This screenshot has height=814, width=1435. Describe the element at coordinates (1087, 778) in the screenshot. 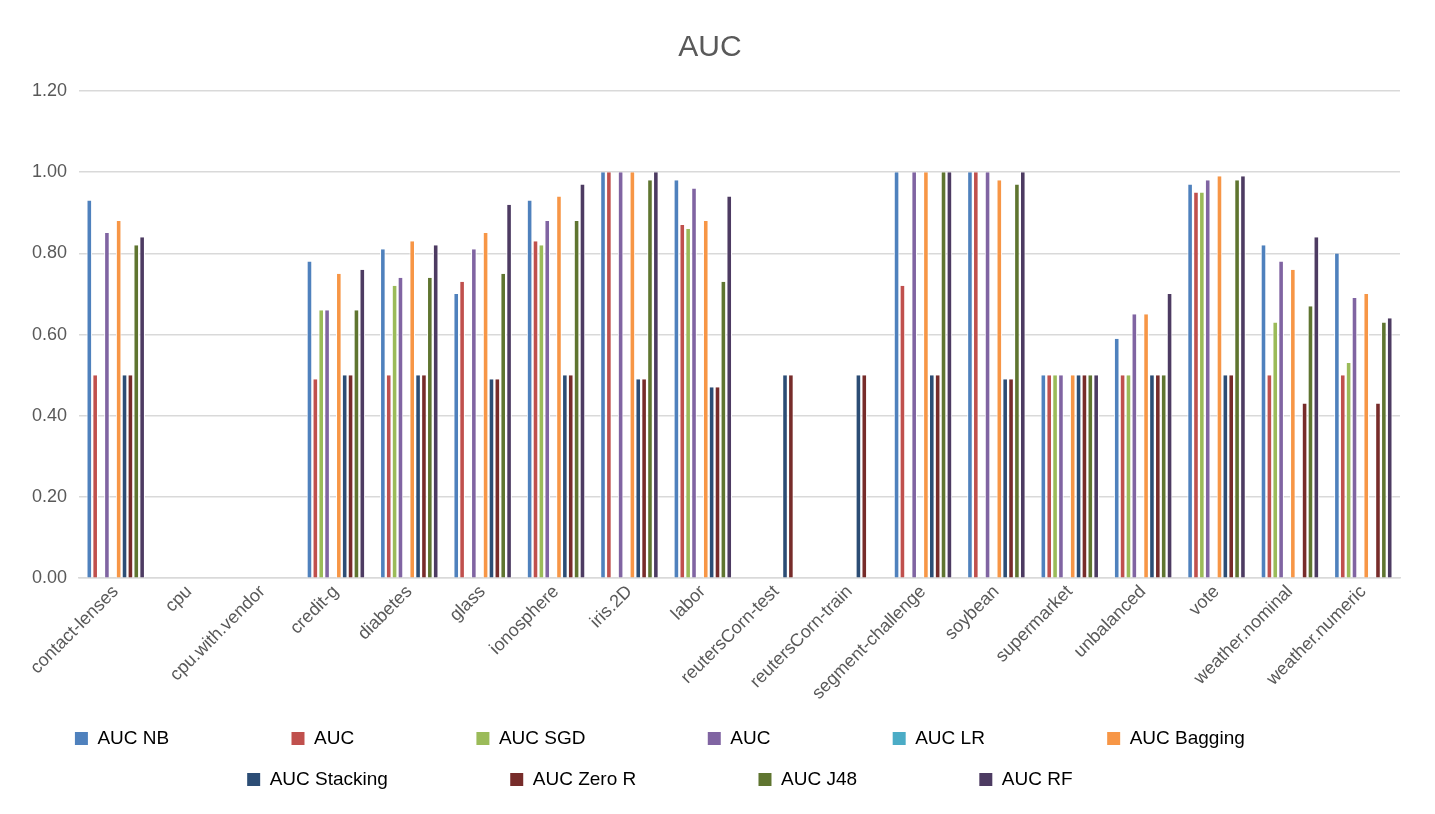

I see `legend-label: AUC RF` at that location.